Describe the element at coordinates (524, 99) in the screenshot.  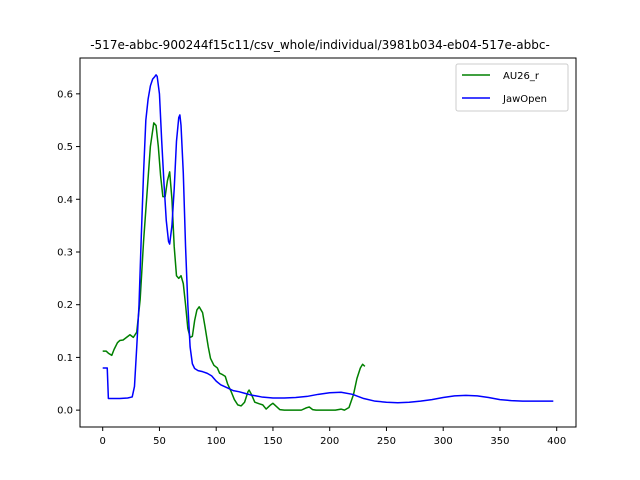
I see `legend-label-jawopen: JawOpen` at that location.